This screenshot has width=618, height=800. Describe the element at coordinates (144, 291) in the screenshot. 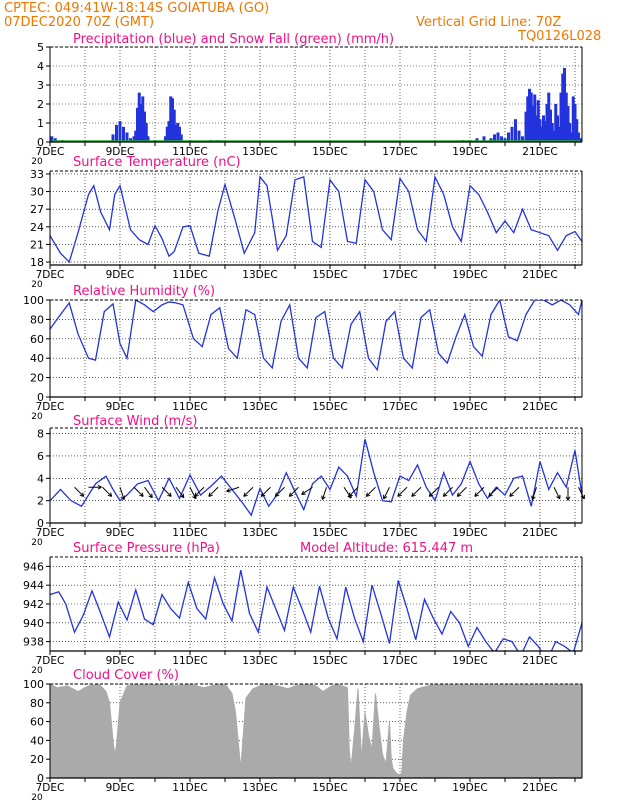

I see `humidity-title: Relative Humidity (%)` at that location.